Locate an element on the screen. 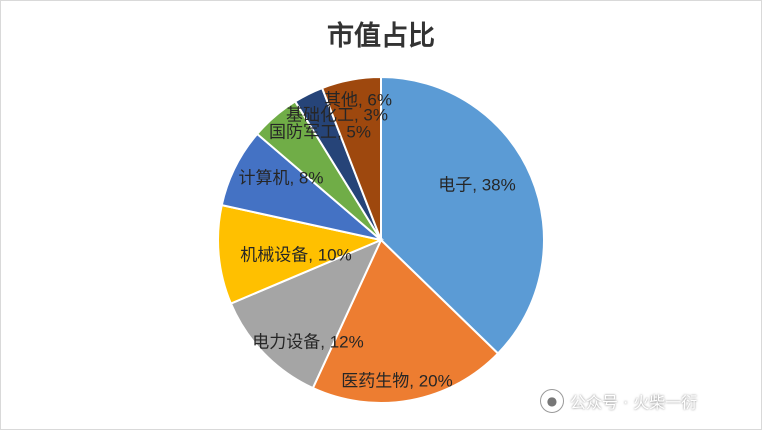 This screenshot has width=762, height=430. data-label-6: 国防军工, 5% is located at coordinates (320, 131).